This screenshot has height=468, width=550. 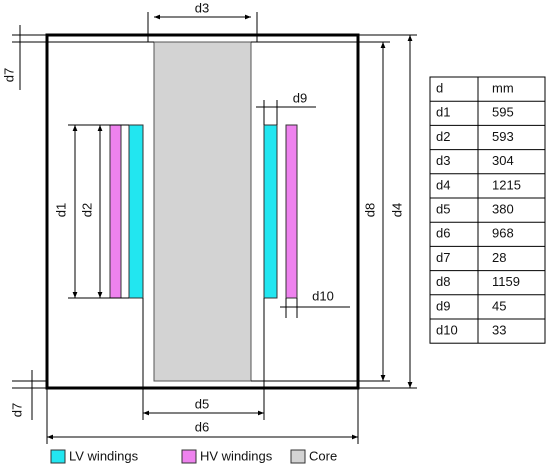 What do you see at coordinates (499, 305) in the screenshot?
I see `table-cell: 45` at bounding box center [499, 305].